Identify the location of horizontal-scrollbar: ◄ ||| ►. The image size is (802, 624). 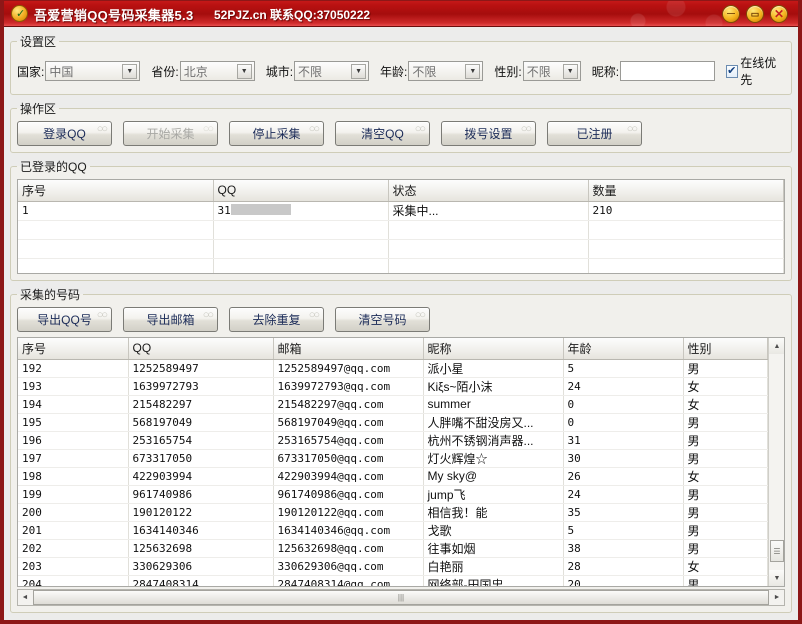
(401, 597).